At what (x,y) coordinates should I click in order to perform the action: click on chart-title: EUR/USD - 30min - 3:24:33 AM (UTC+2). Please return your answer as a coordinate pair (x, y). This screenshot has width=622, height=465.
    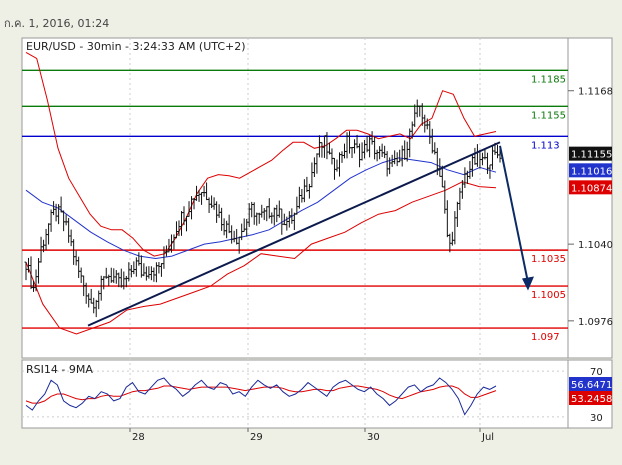
    Looking at the image, I should click on (136, 46).